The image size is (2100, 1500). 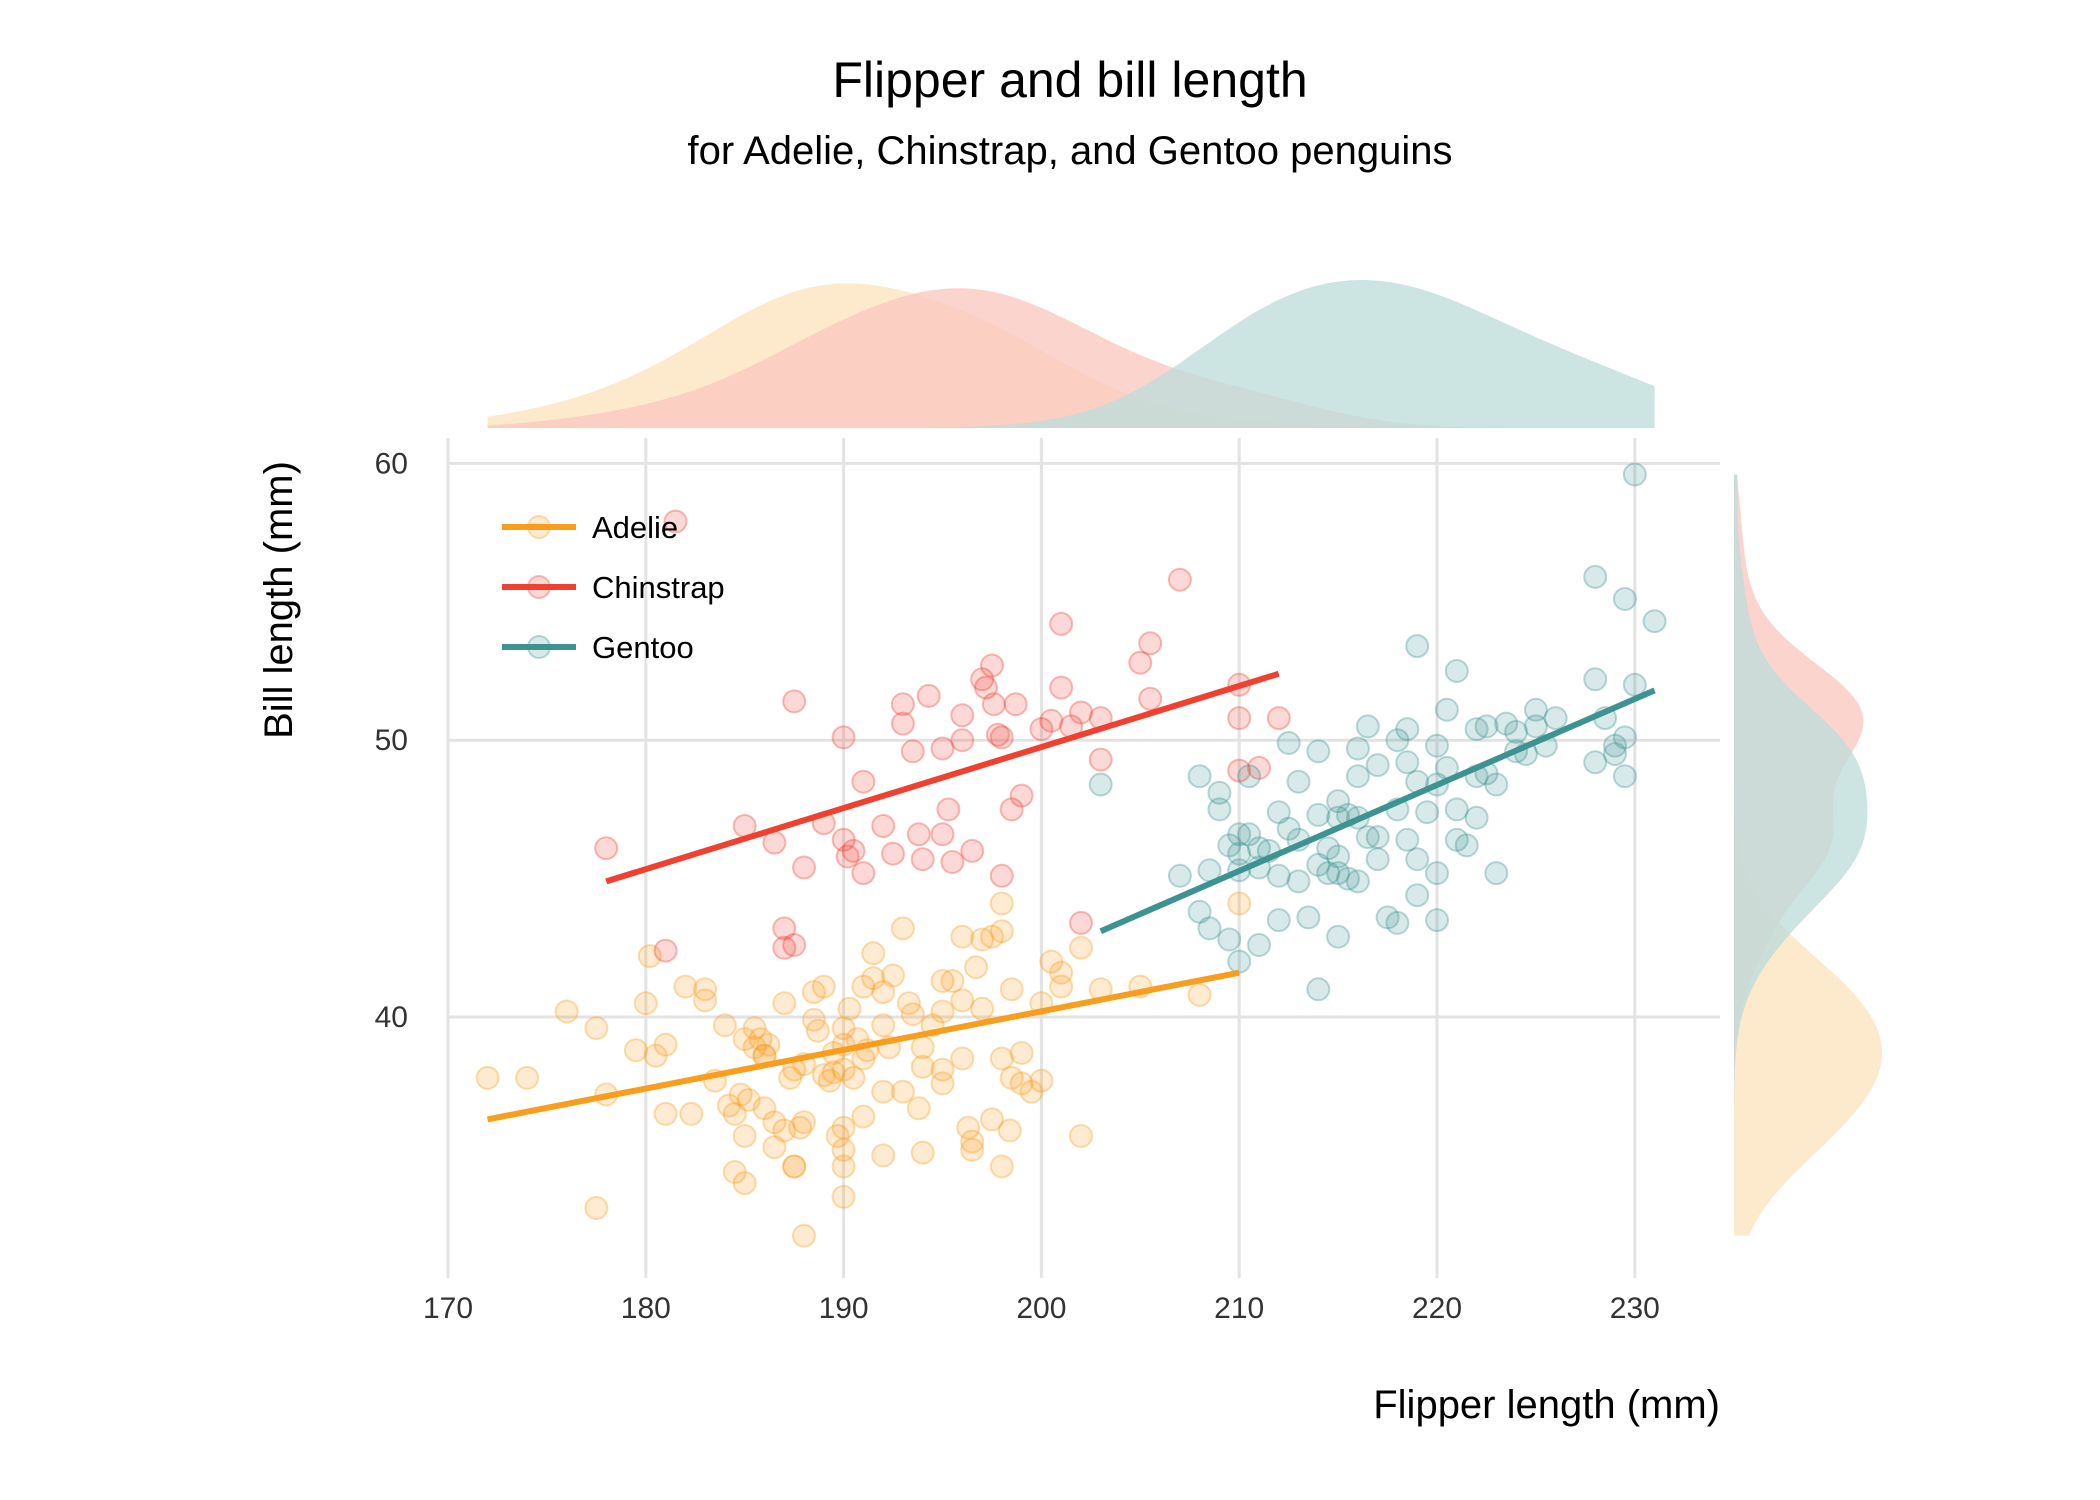 What do you see at coordinates (391, 740) in the screenshot?
I see `y-tick-label: 50` at bounding box center [391, 740].